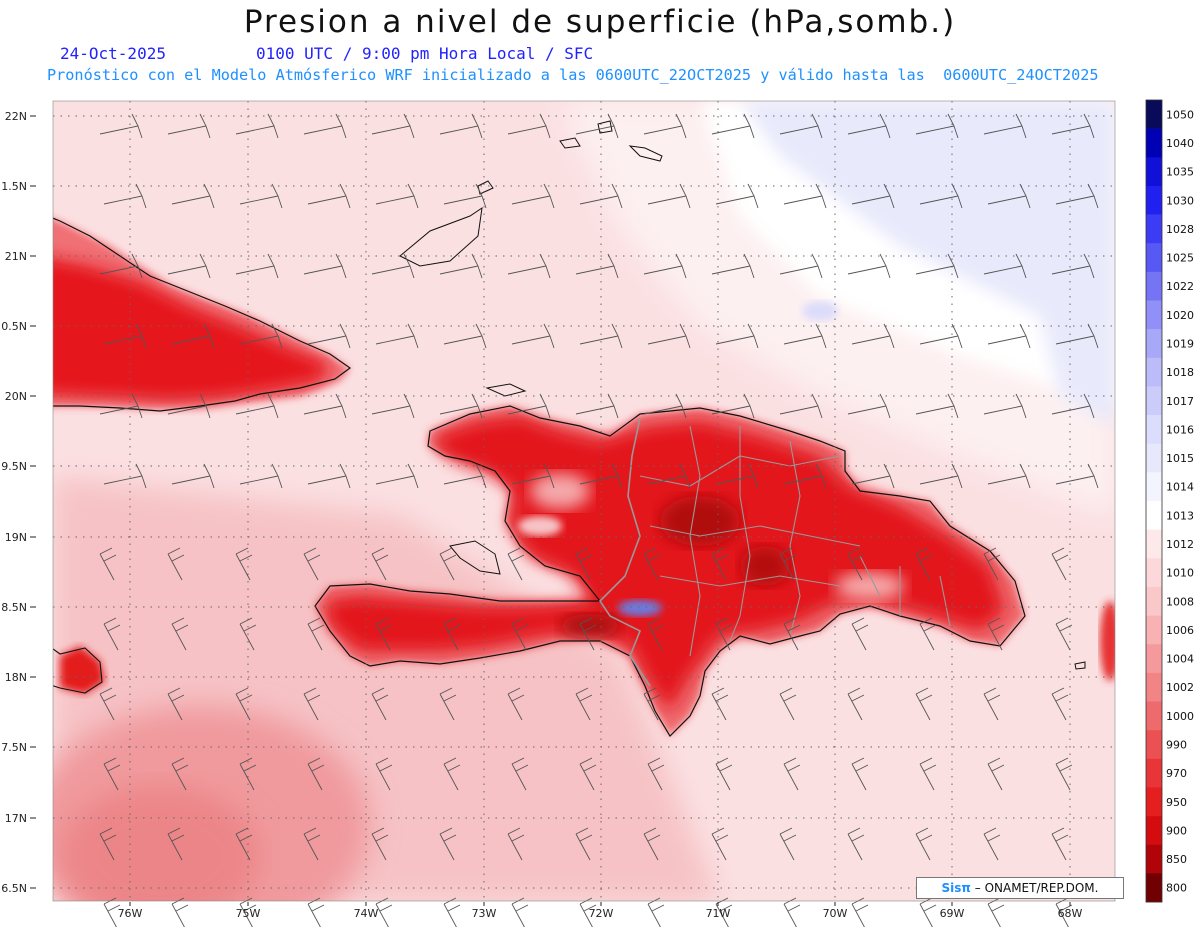 The width and height of the screenshot is (1200, 927). What do you see at coordinates (248, 913) in the screenshot?
I see `lon-label: 75W` at bounding box center [248, 913].